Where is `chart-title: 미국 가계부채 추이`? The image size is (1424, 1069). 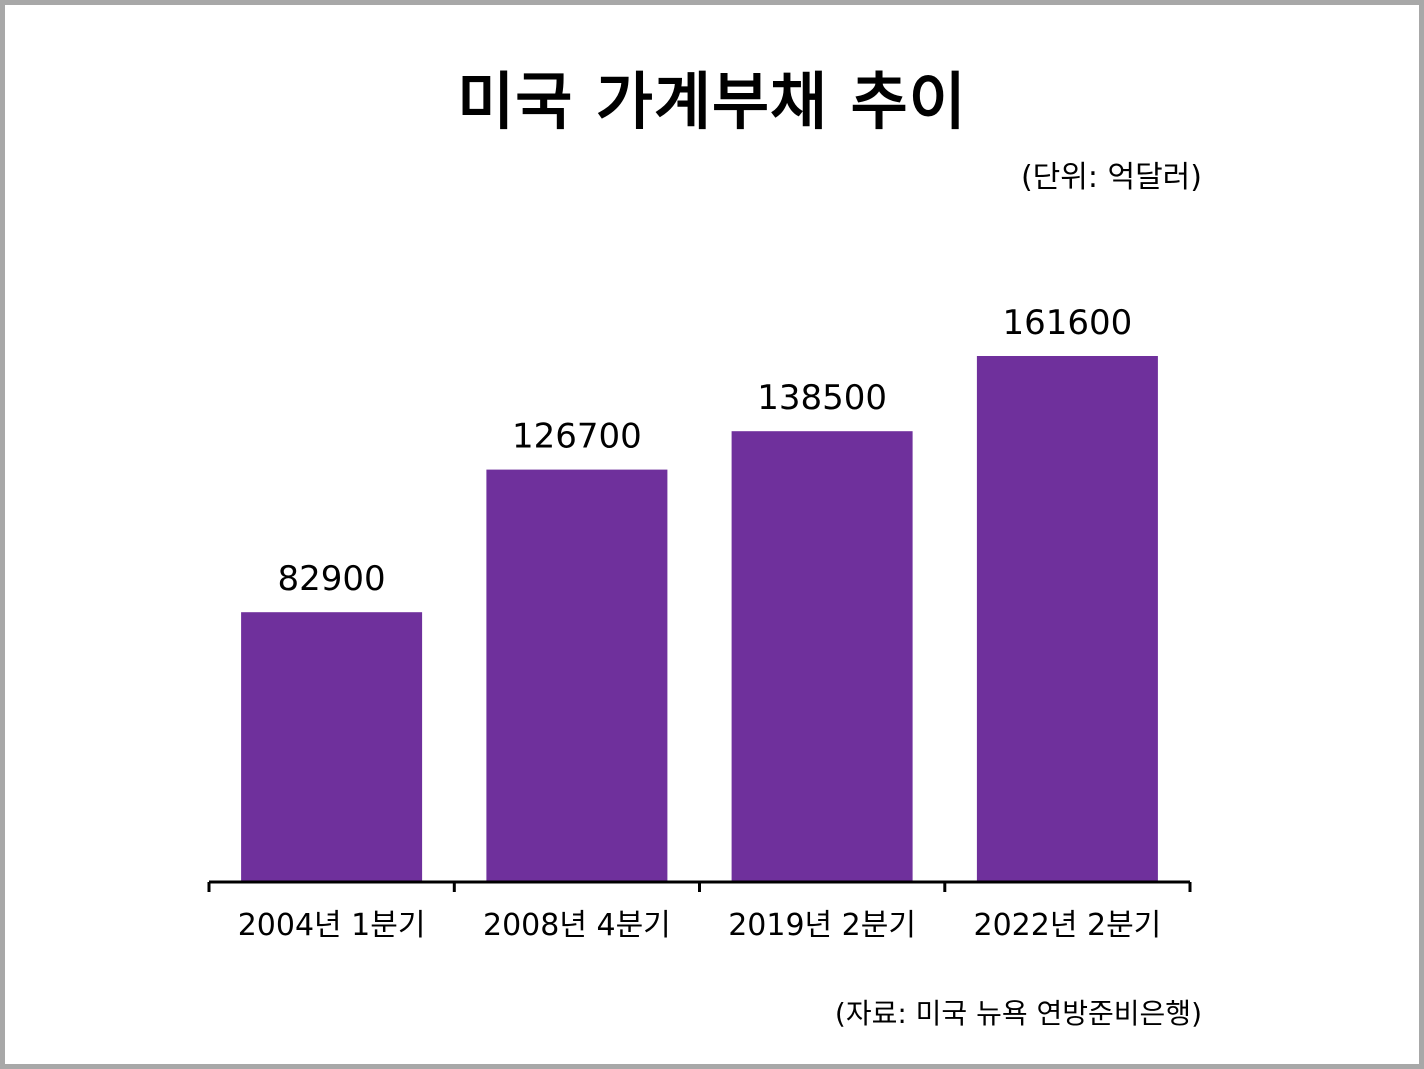 chart-title: 미국 가계부채 추이 is located at coordinates (712, 101).